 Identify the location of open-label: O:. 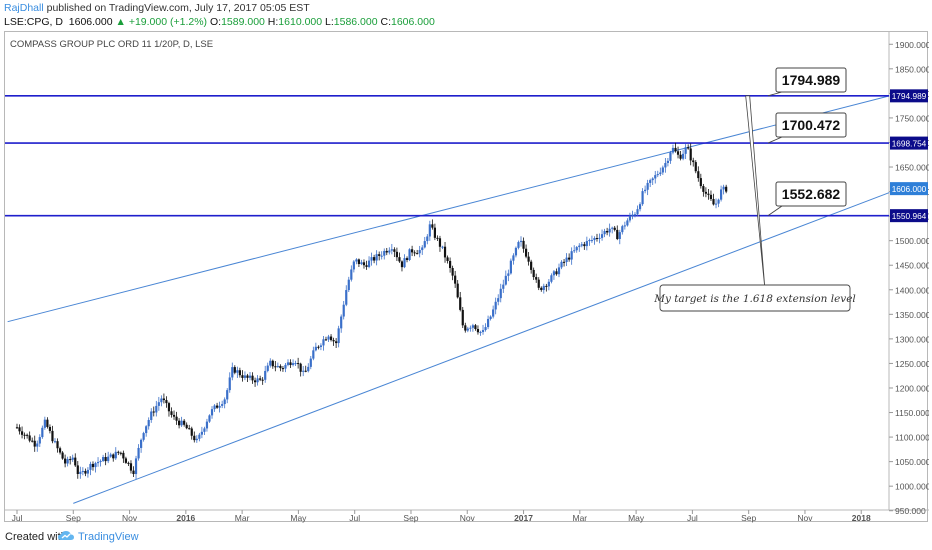
(215, 22).